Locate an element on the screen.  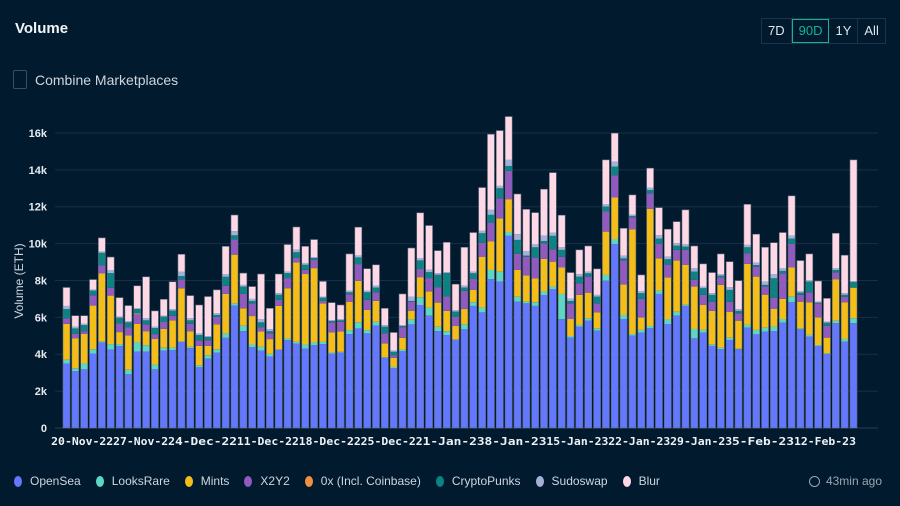
legend-item: Sudoswap is located at coordinates (571, 481).